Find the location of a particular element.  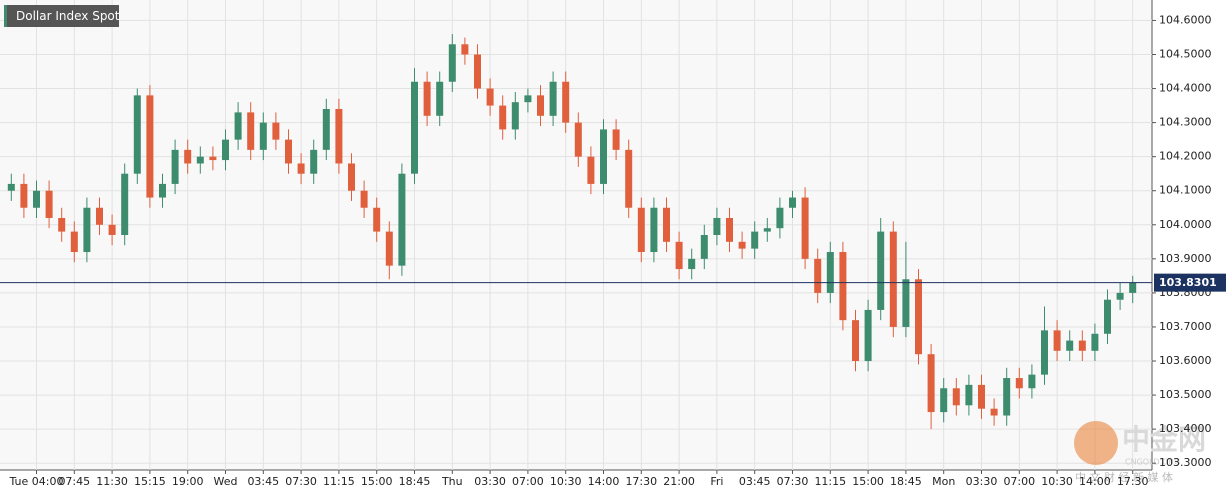

watermark: 中金网 CNGOLD.ORG 中 文 财 经 新 媒 体 is located at coordinates (1140, 452).